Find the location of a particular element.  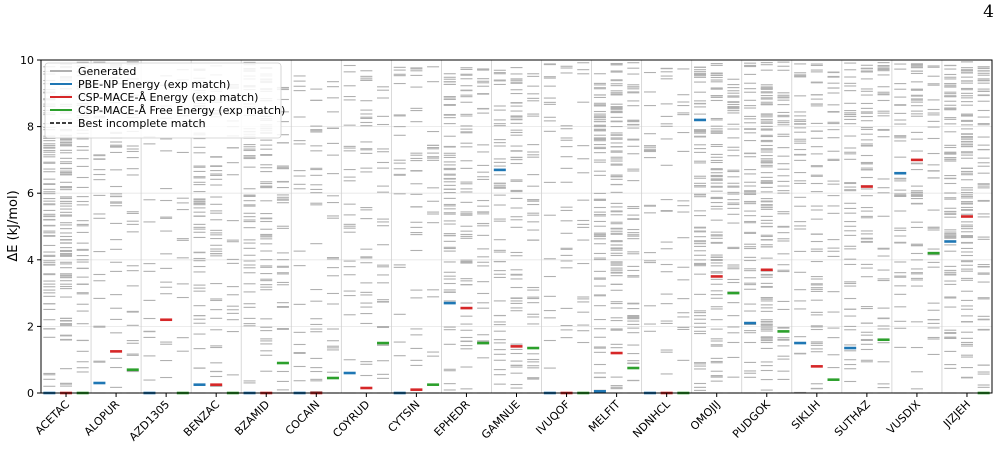

legend-box is located at coordinates (163, 100).